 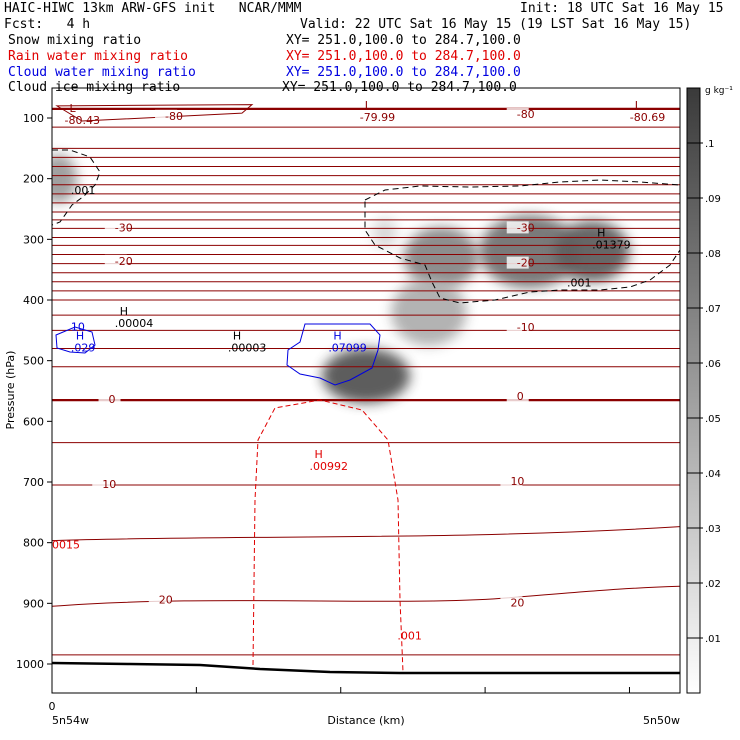 What do you see at coordinates (33, 603) in the screenshot?
I see `y-tick-label: 900` at bounding box center [33, 603].